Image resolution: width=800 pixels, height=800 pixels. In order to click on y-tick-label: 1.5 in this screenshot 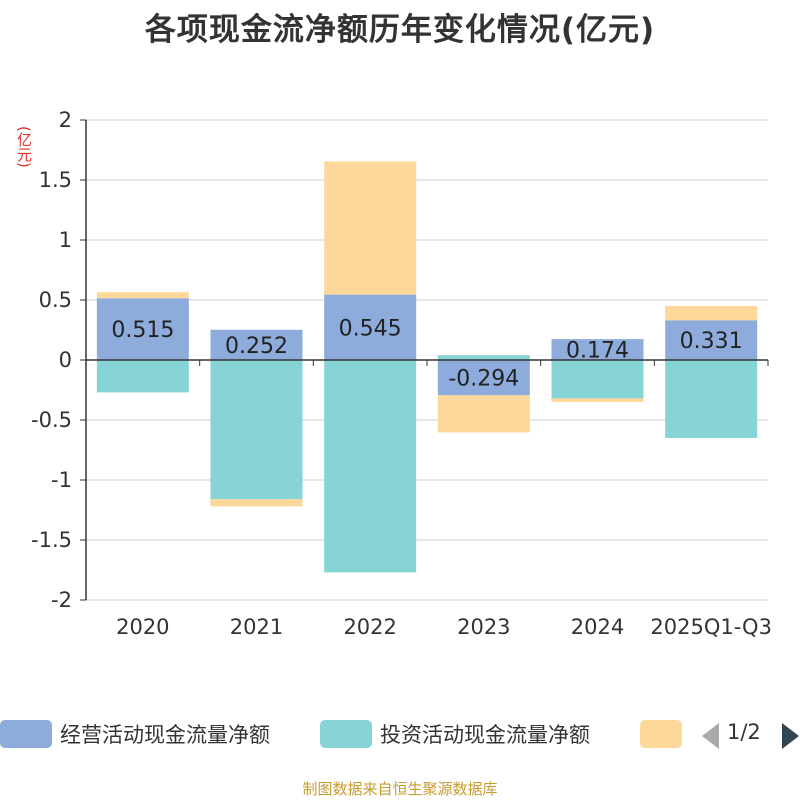, I will do `click(55, 180)`.